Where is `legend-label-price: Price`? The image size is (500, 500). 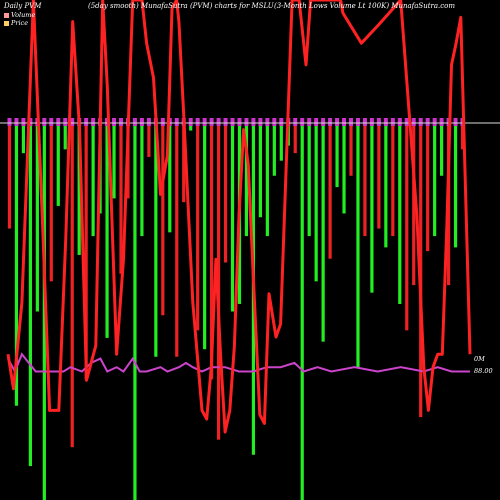 legend-label-price: Price is located at coordinates (20, 23).